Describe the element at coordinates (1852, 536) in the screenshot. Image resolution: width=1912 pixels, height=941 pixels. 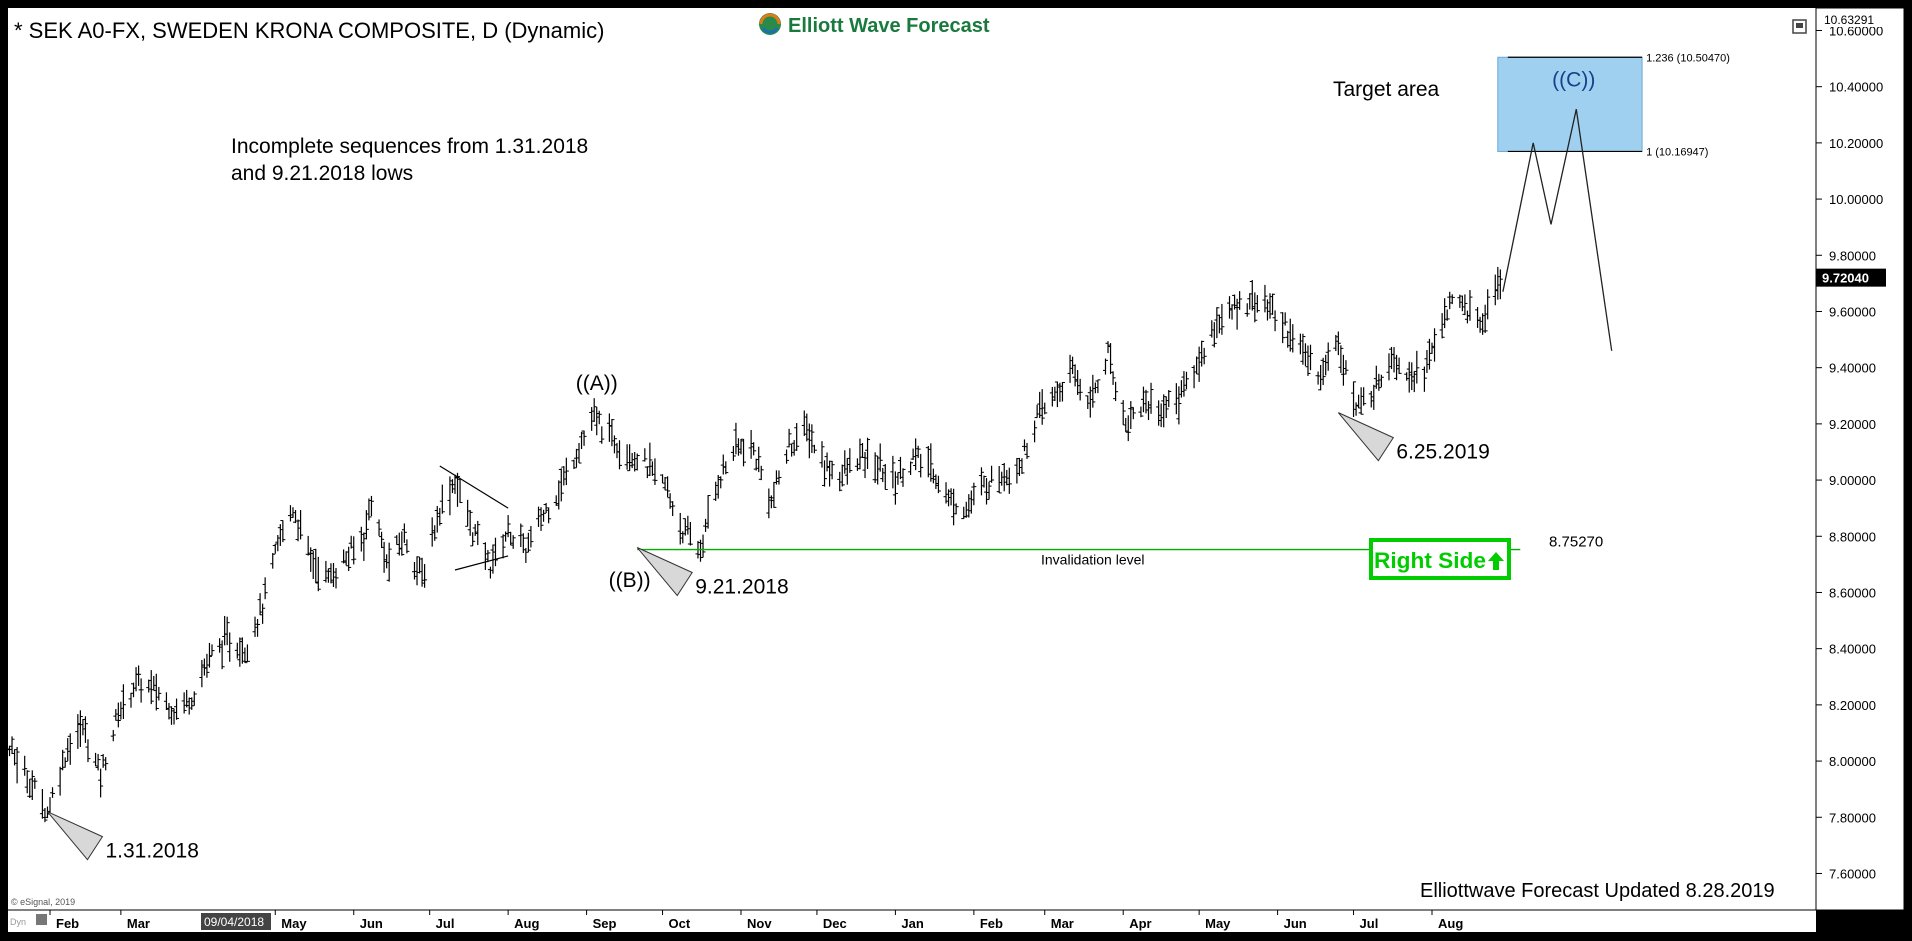
I see `y-tick-label: 8.80000` at that location.